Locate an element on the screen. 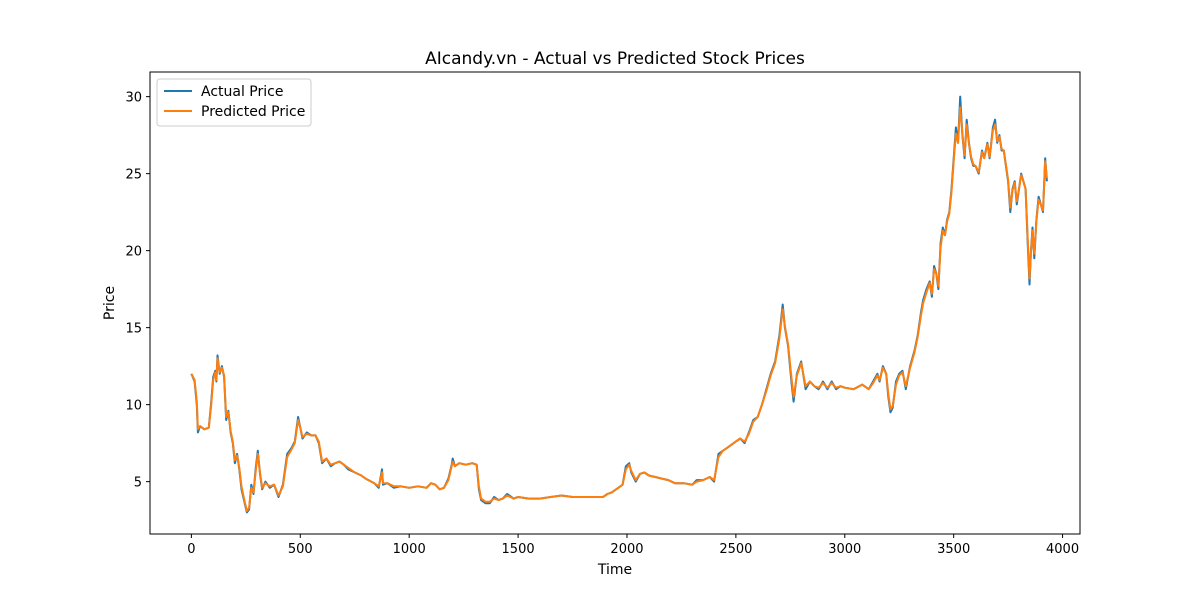  x-tick-label: 4000 is located at coordinates (1062, 549).